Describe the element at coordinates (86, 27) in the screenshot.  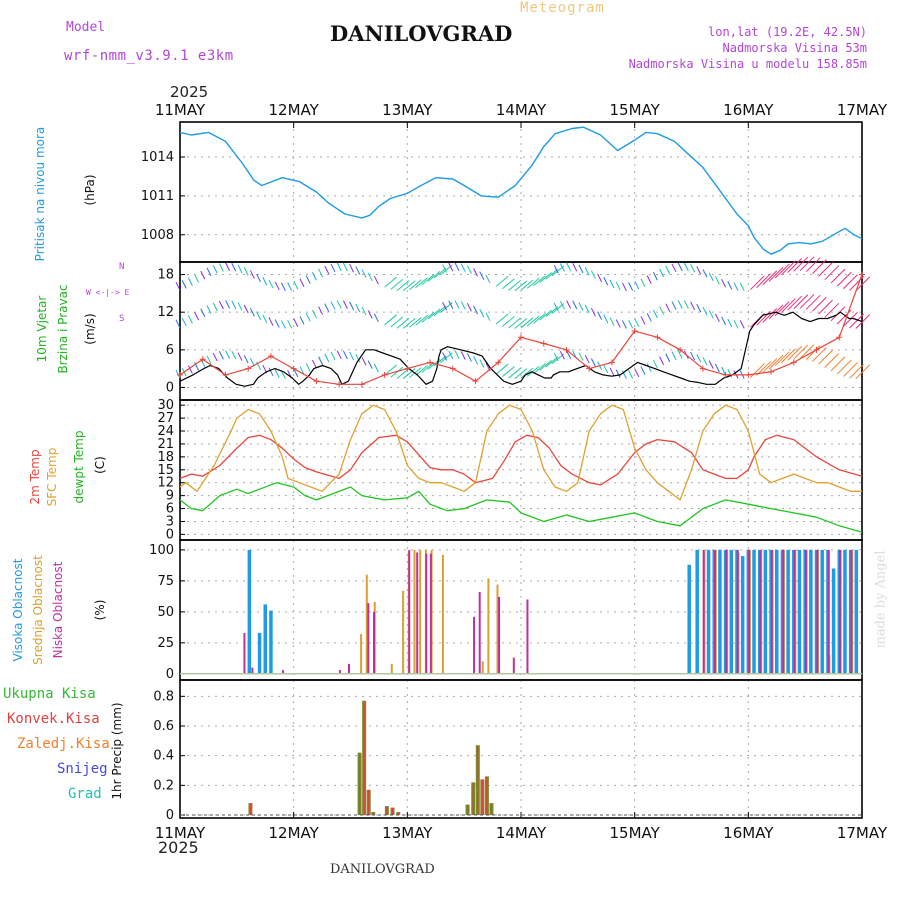
I see `model-label: Model` at that location.